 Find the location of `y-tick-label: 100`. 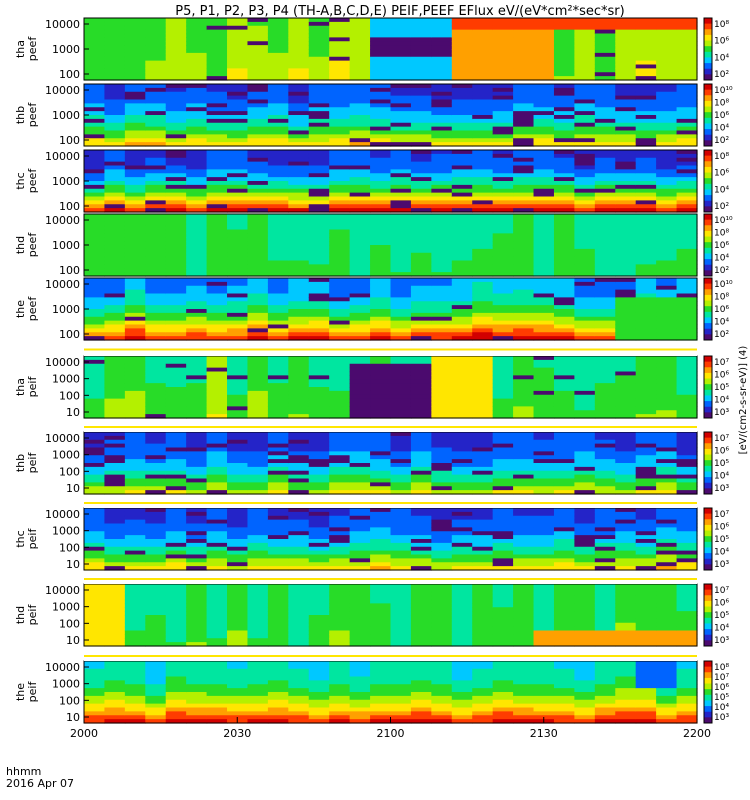

y-tick-label: 100 is located at coordinates (69, 206).